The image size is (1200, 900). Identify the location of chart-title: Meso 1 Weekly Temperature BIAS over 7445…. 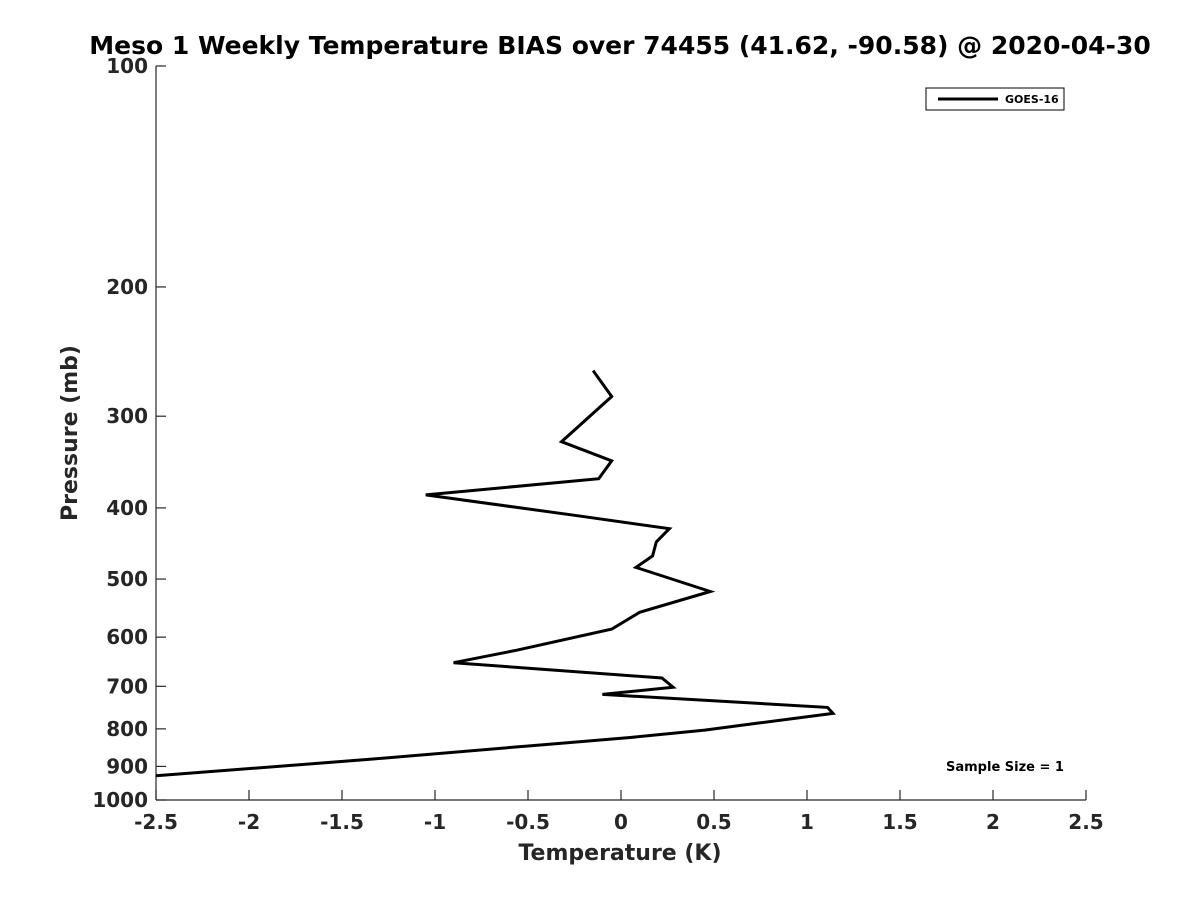
(619, 45).